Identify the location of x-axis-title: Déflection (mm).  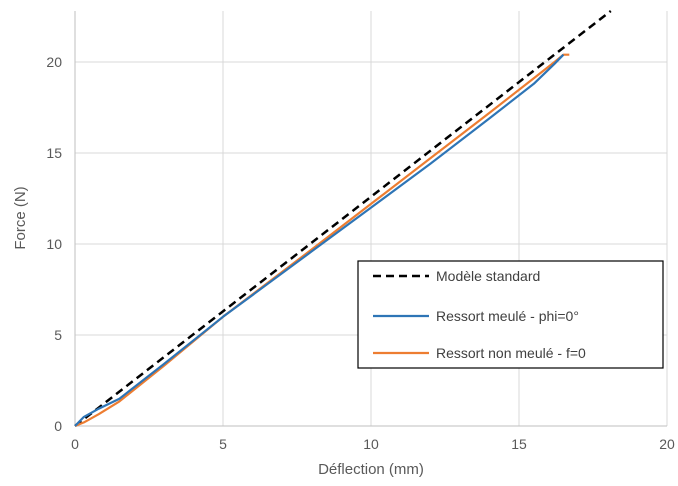
(371, 469).